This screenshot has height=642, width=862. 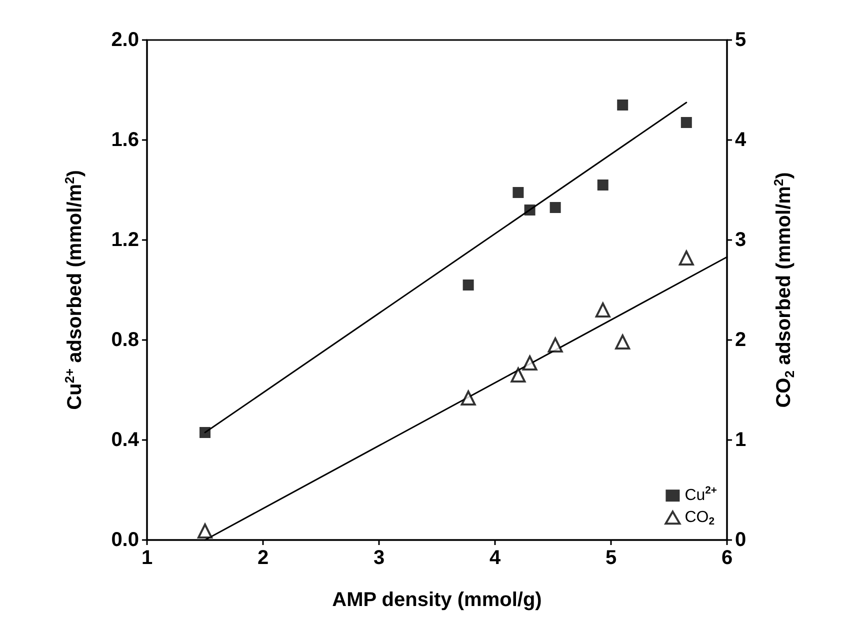 What do you see at coordinates (495, 558) in the screenshot?
I see `x-tick-label: 4` at bounding box center [495, 558].